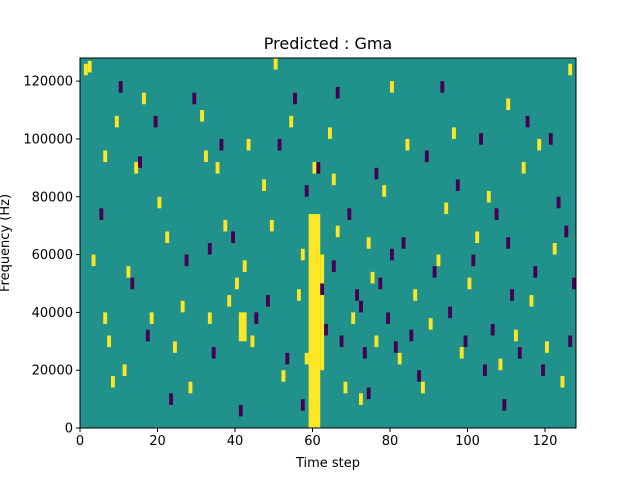 This screenshot has height=480, width=640. I want to click on y-tick-label: 60000, so click(52, 255).